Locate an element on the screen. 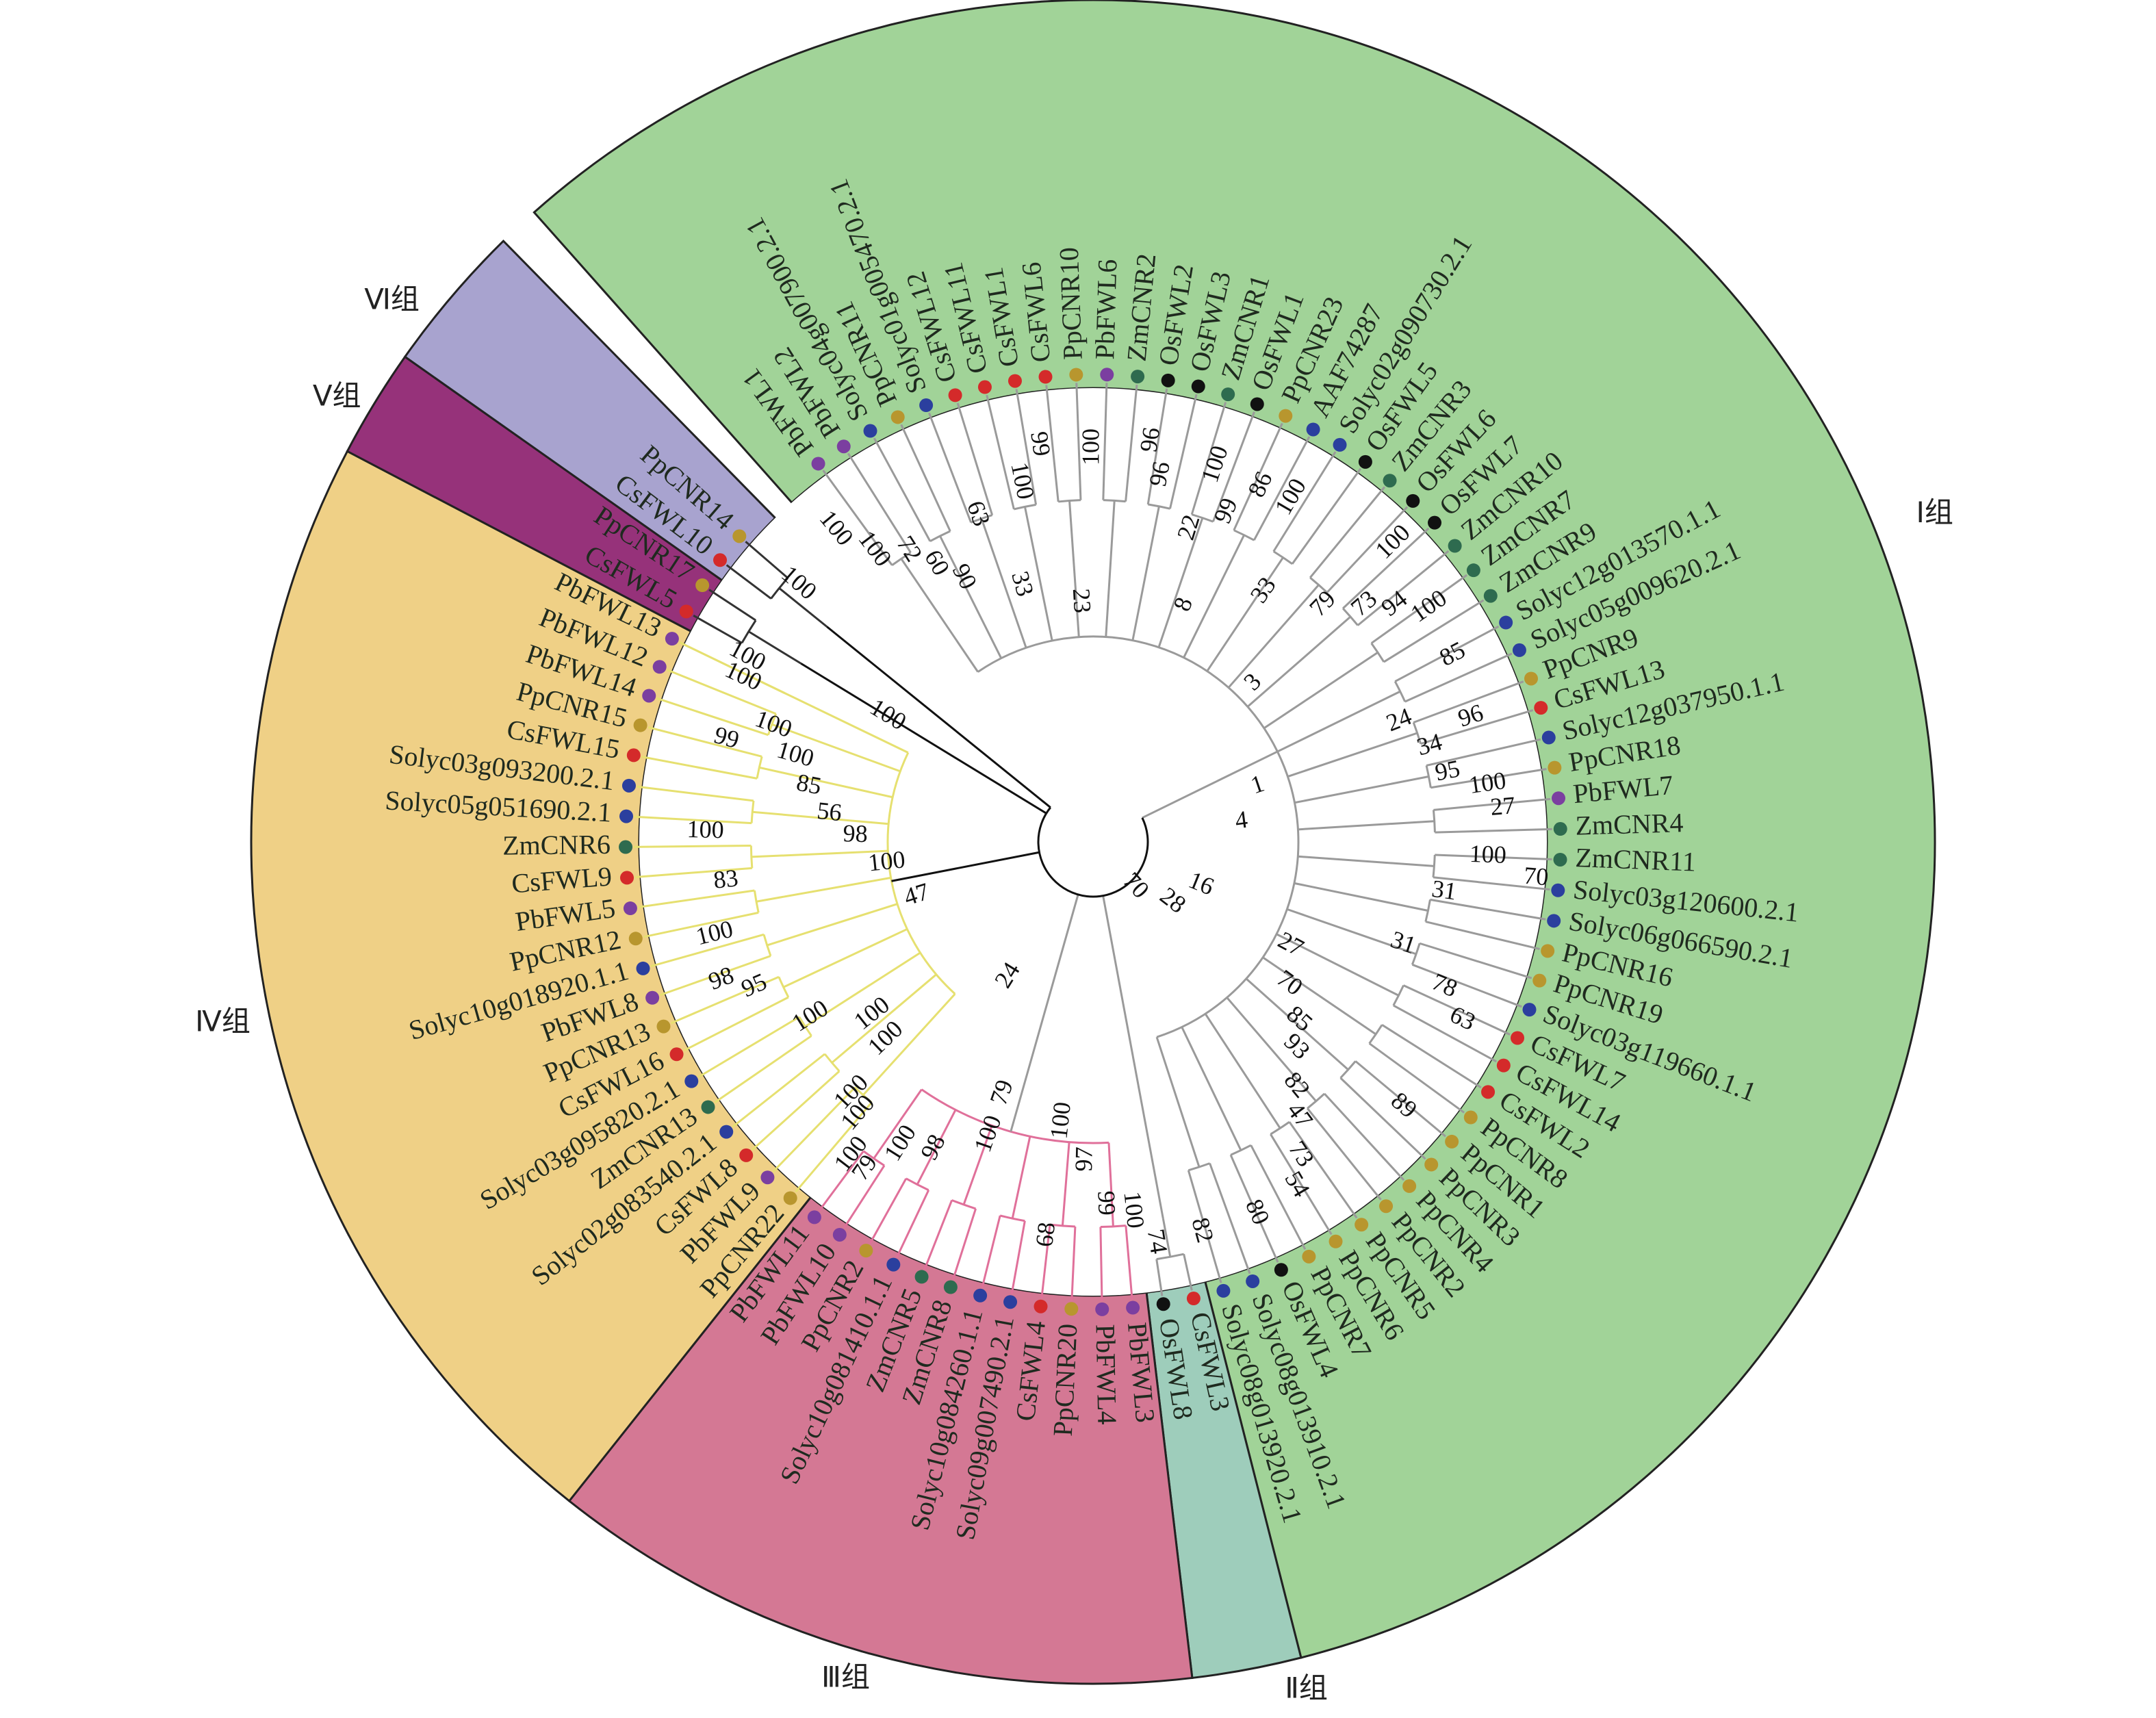 The width and height of the screenshot is (2156, 1718). branch-support: 95 is located at coordinates (1447, 770).